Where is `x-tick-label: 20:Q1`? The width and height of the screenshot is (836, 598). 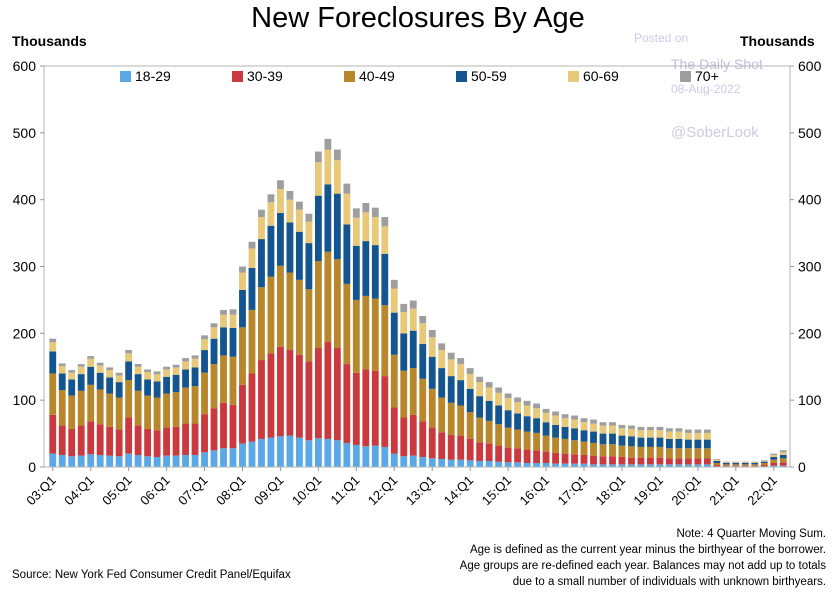
x-tick-label: 20:Q1 is located at coordinates (686, 491).